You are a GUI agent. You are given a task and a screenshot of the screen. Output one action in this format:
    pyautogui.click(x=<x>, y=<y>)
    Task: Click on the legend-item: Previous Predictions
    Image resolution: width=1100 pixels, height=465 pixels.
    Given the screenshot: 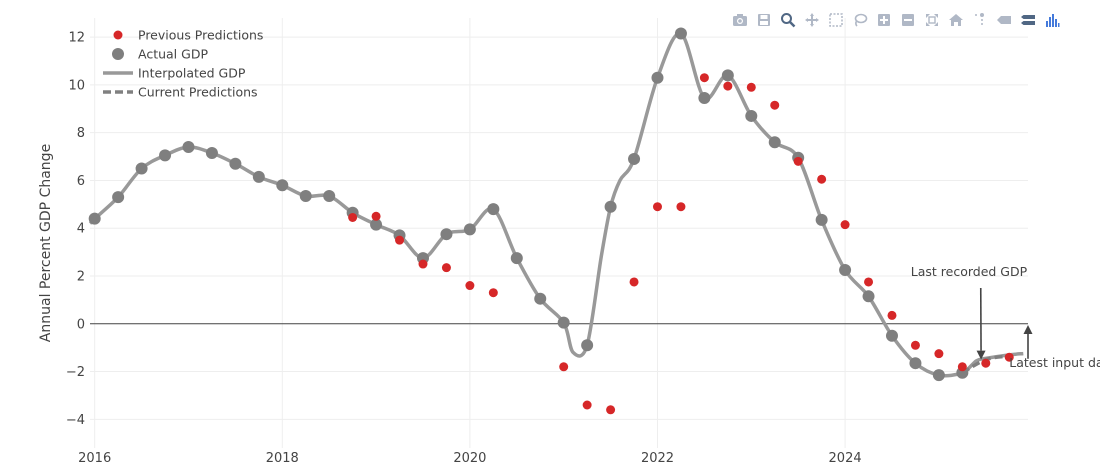 What is the action you would take?
    pyautogui.click(x=188, y=35)
    